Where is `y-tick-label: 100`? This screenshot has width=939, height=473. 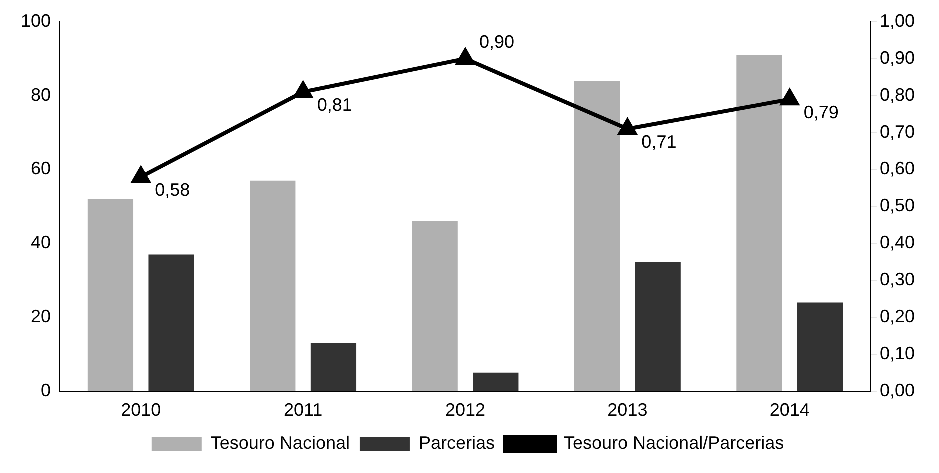 y-tick-label: 100 is located at coordinates (36, 20).